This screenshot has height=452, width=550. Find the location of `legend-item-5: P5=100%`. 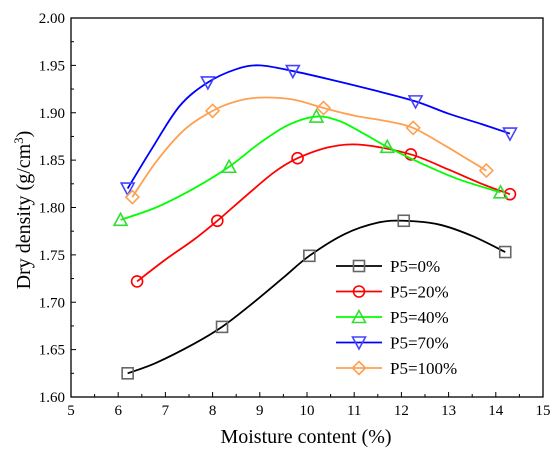

legend-item-5: P5=100% is located at coordinates (396, 368).